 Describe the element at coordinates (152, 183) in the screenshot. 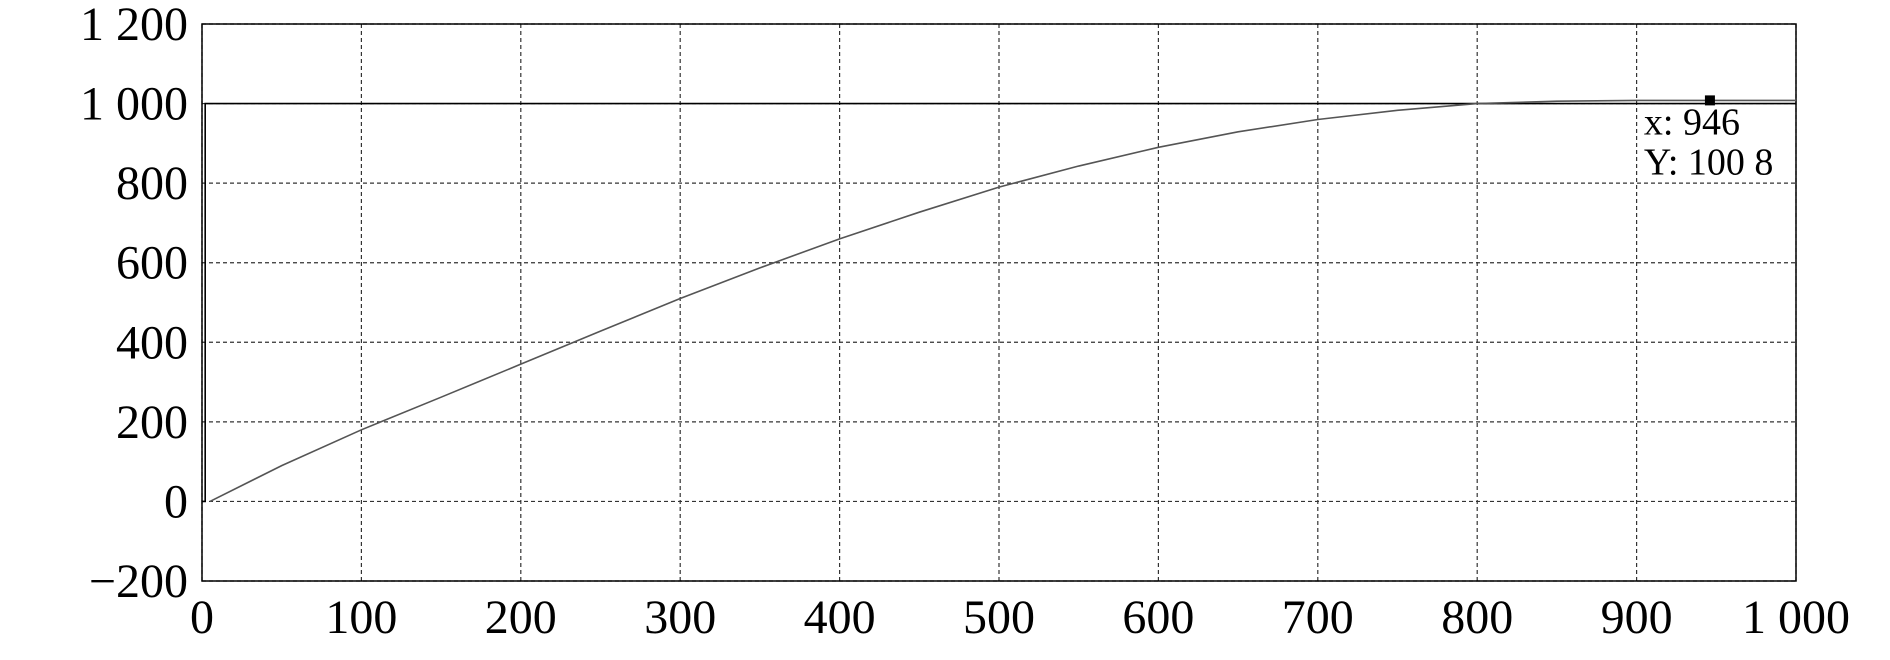

I see `y-tick-label: 800` at that location.